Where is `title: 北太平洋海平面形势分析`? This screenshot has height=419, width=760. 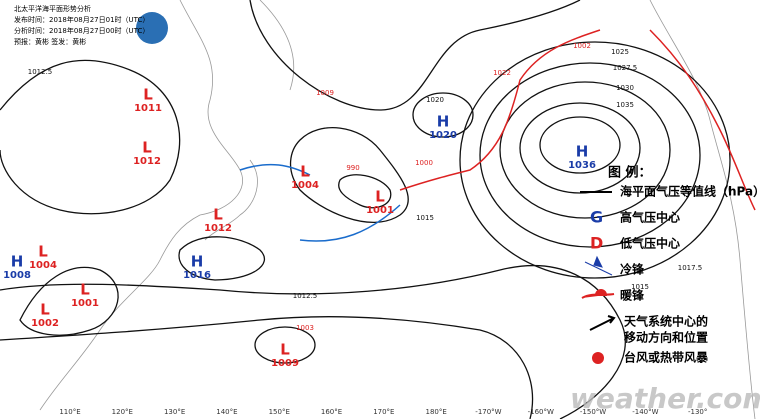 title: 北太平洋海平面形势分析 is located at coordinates (52, 8).